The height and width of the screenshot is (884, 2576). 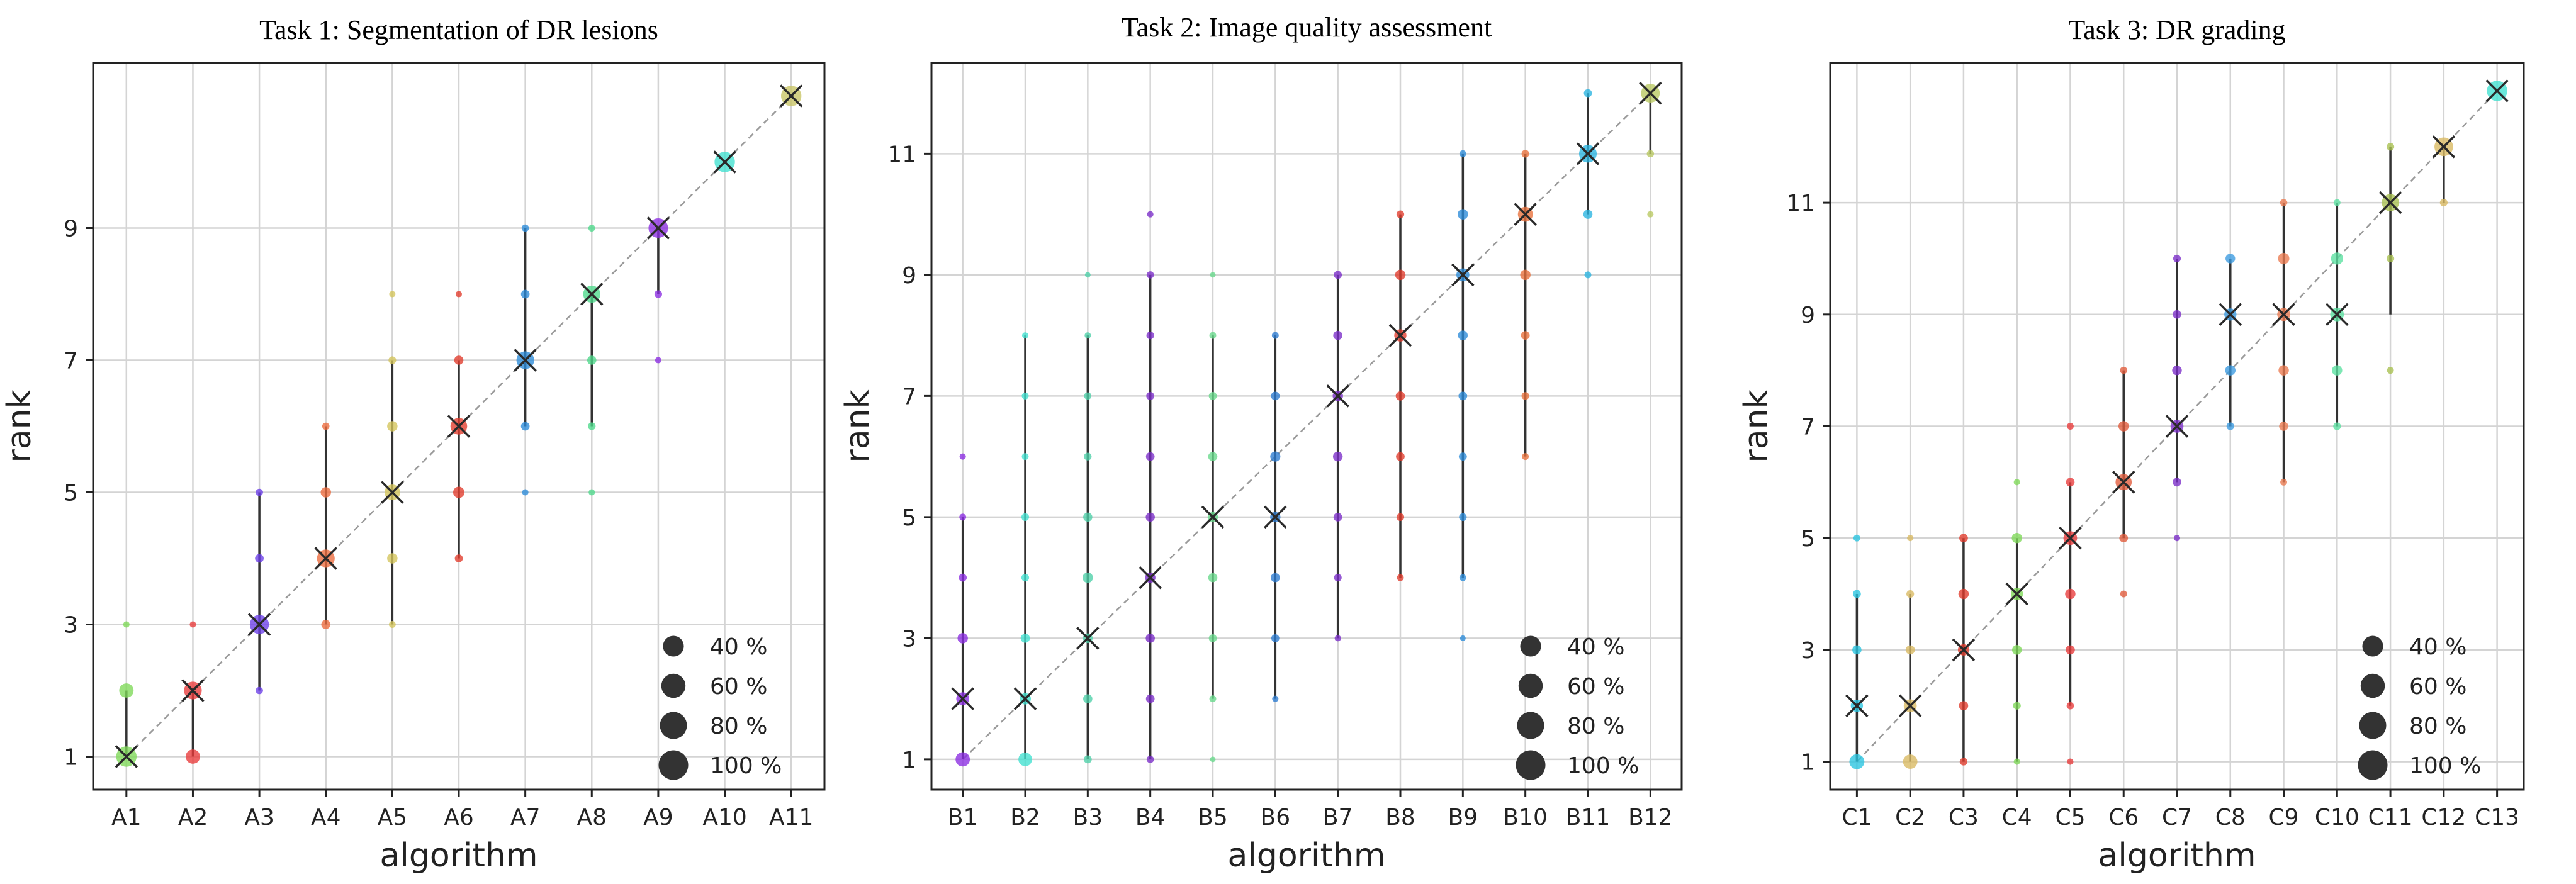 What do you see at coordinates (2444, 171) in the screenshot?
I see `series-C12` at bounding box center [2444, 171].